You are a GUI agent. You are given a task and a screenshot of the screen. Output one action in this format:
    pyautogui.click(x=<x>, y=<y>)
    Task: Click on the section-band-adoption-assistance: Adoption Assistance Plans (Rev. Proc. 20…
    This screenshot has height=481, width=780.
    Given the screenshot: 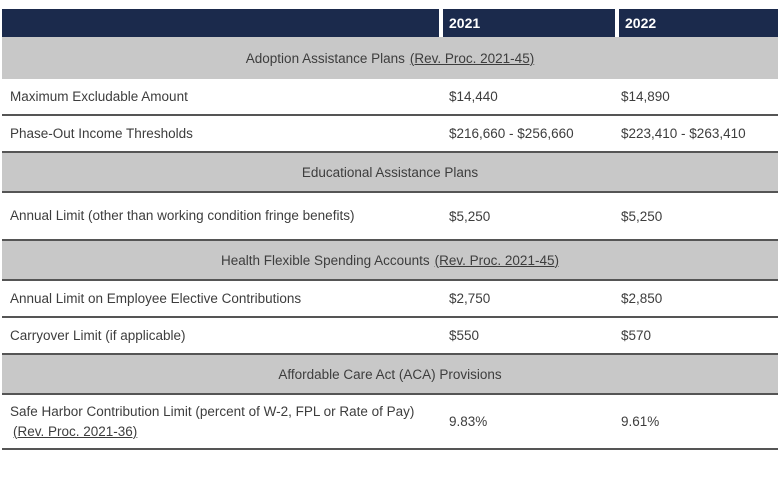 What is the action you would take?
    pyautogui.click(x=390, y=58)
    